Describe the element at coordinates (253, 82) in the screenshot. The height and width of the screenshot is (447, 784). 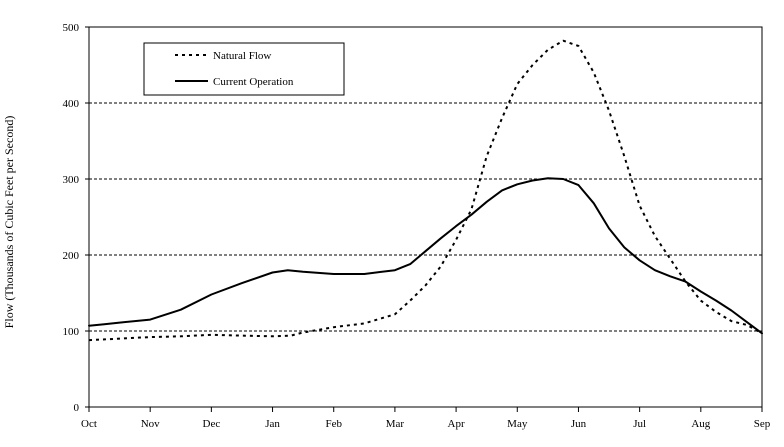
I see `legend-label-current-operation: Current Operation` at that location.